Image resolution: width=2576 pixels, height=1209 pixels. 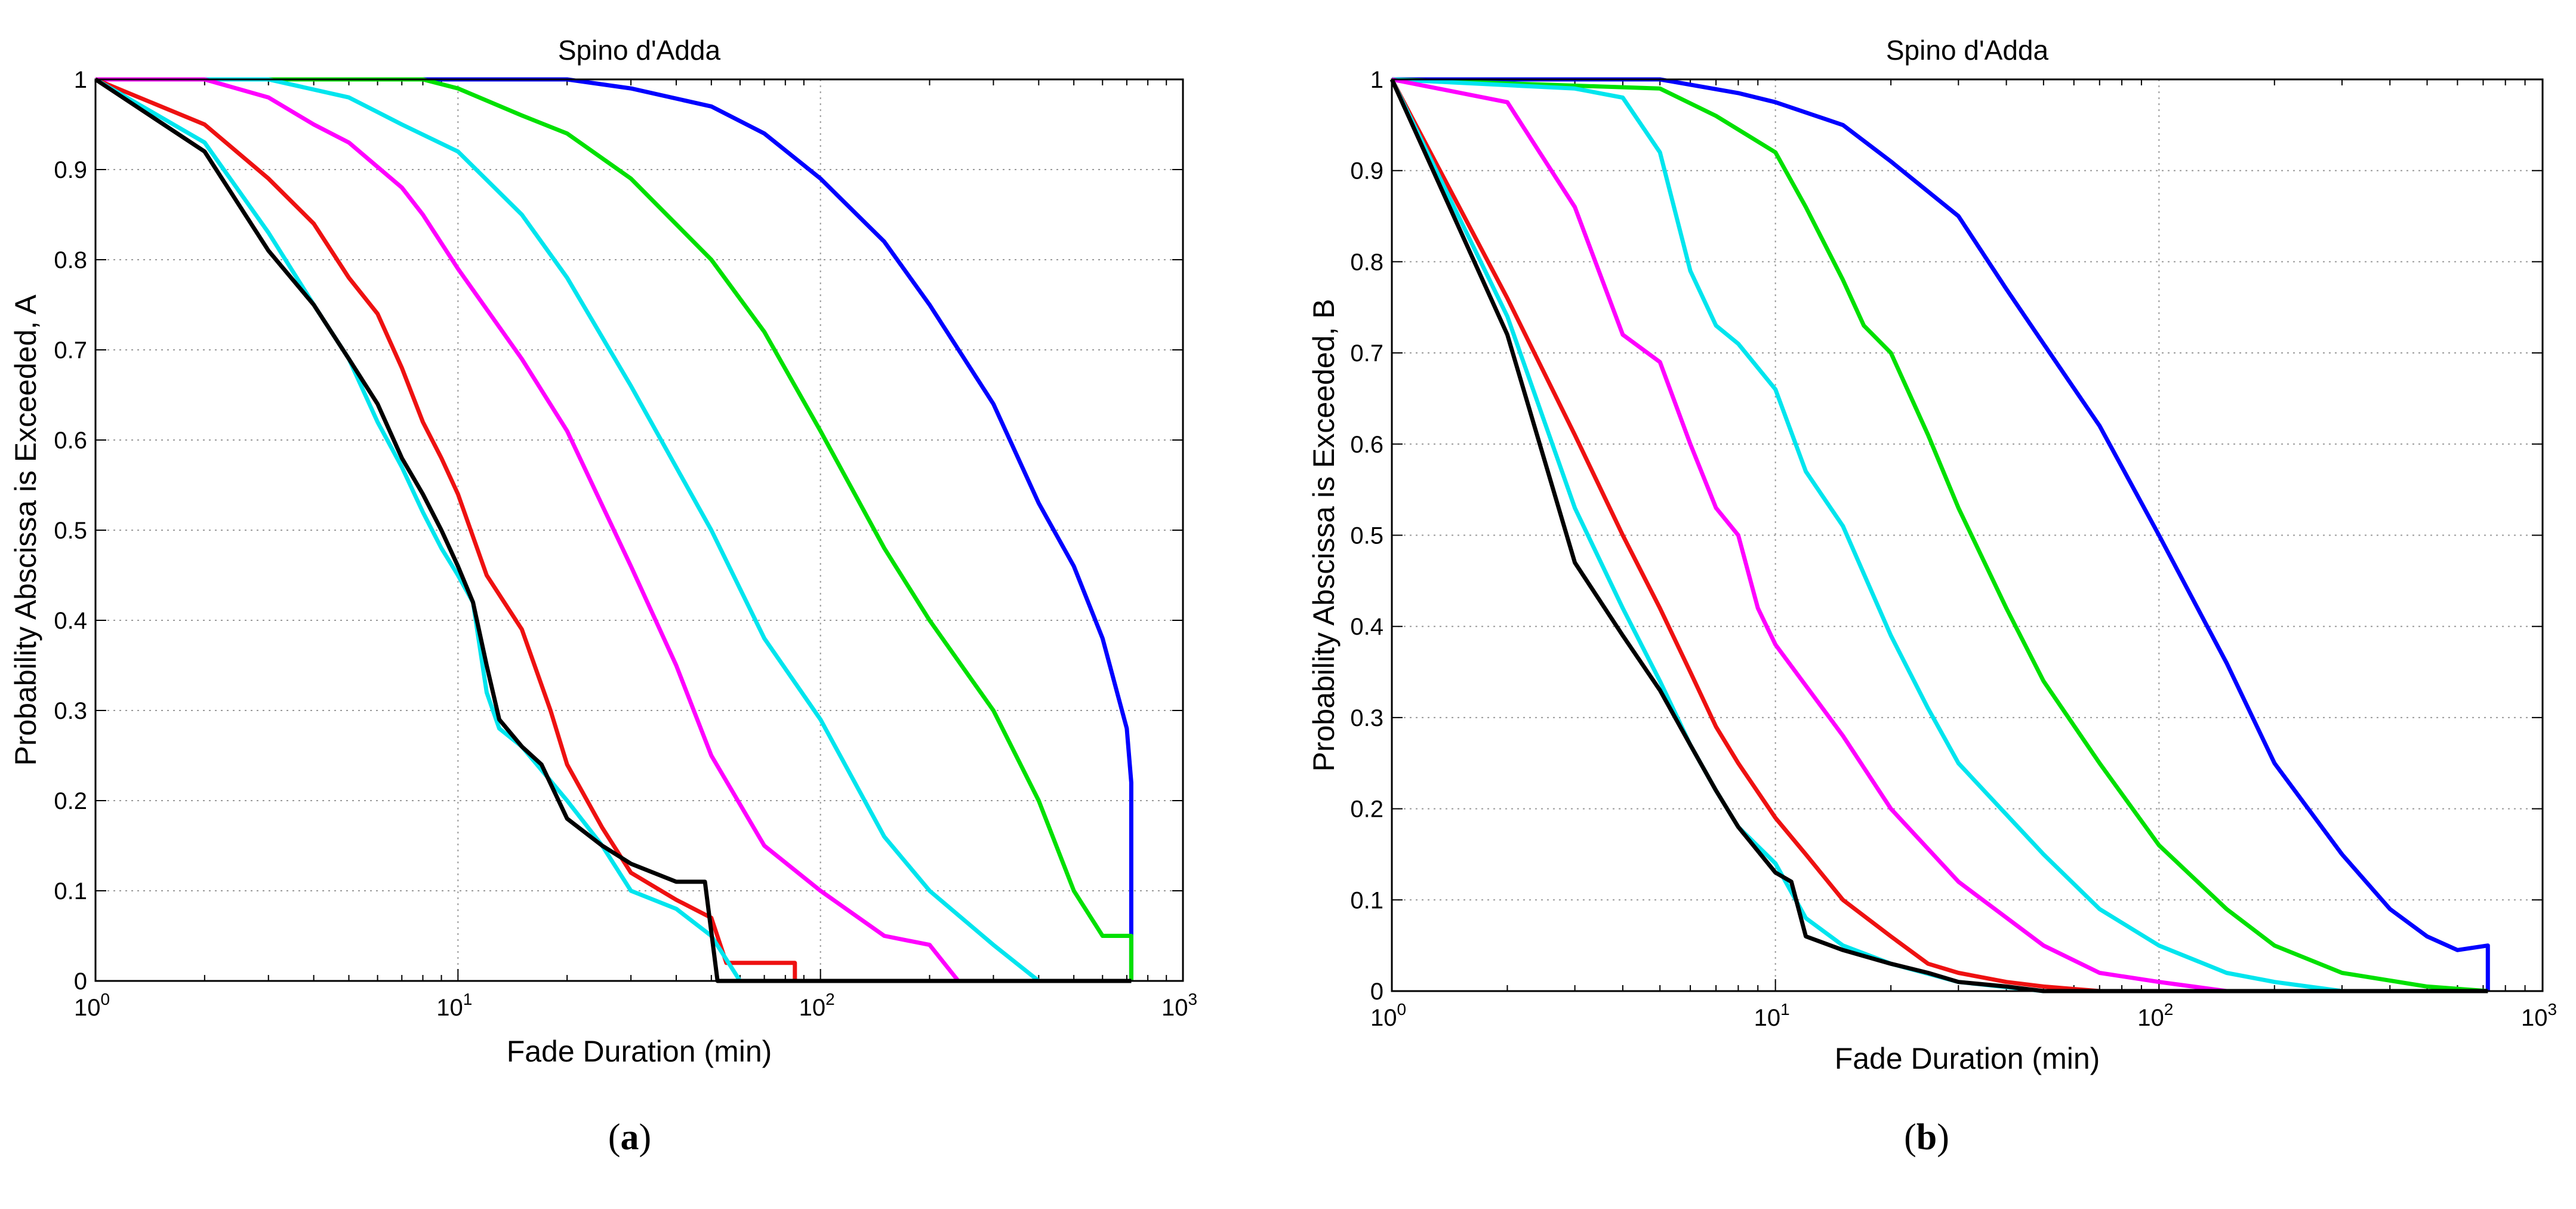 I want to click on chart-0-x-tick-label: 10¹, so click(x=454, y=1005).